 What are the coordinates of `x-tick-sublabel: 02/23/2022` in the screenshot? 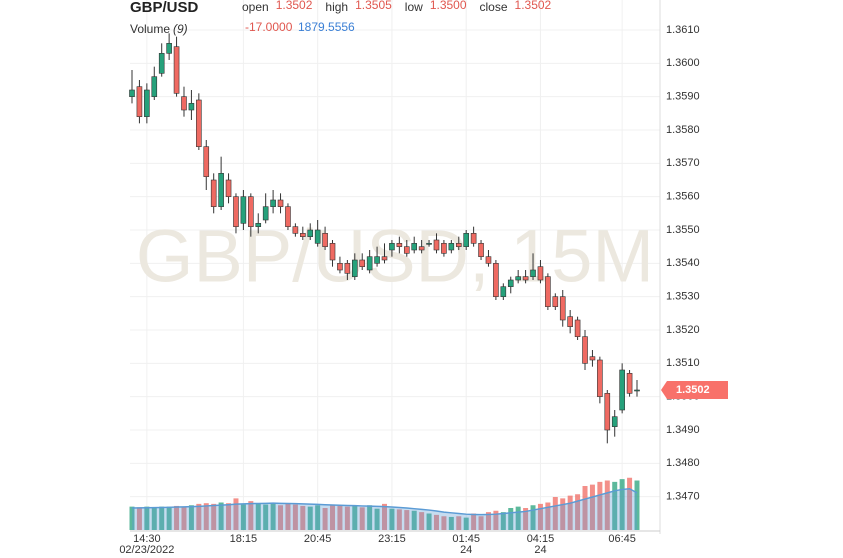 It's located at (146, 550).